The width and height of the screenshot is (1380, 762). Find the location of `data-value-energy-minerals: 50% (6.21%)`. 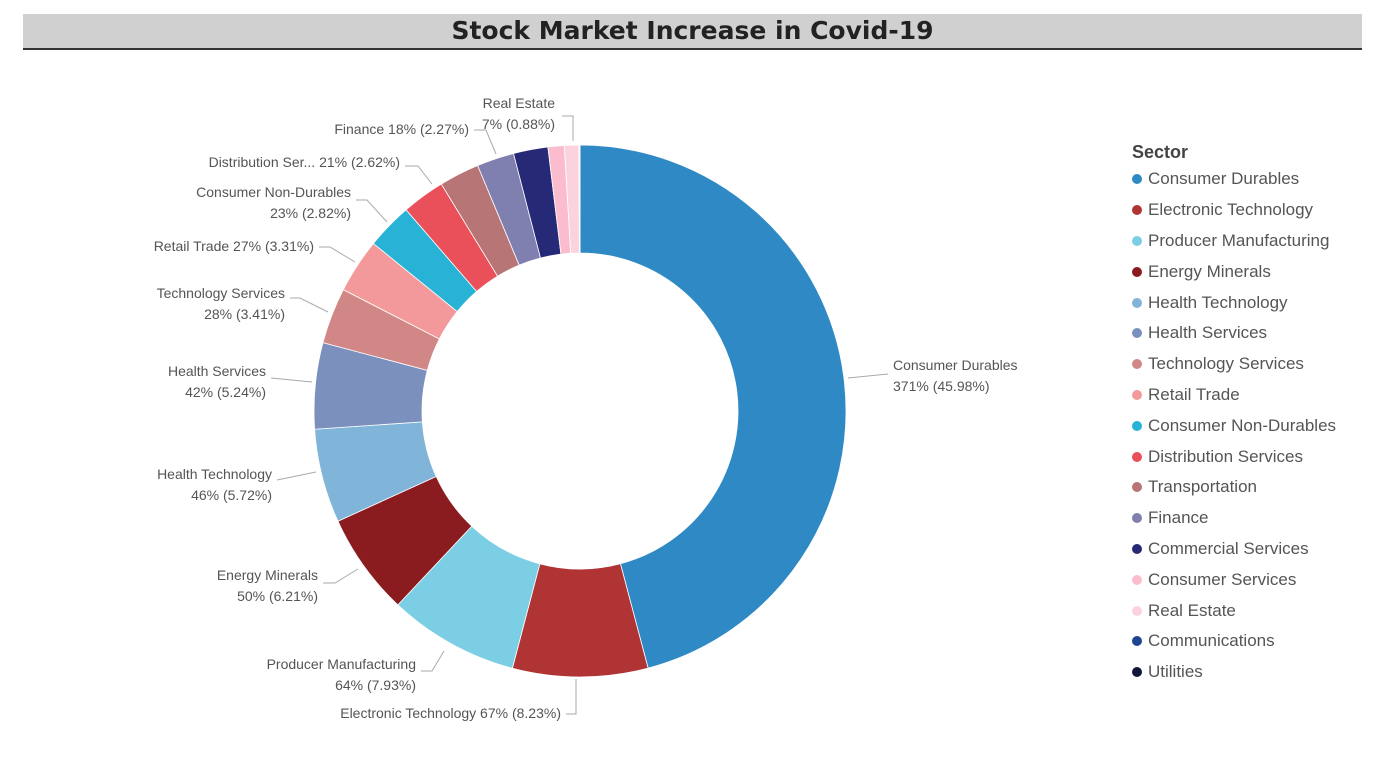

data-value-energy-minerals: 50% (6.21%) is located at coordinates (277, 596).